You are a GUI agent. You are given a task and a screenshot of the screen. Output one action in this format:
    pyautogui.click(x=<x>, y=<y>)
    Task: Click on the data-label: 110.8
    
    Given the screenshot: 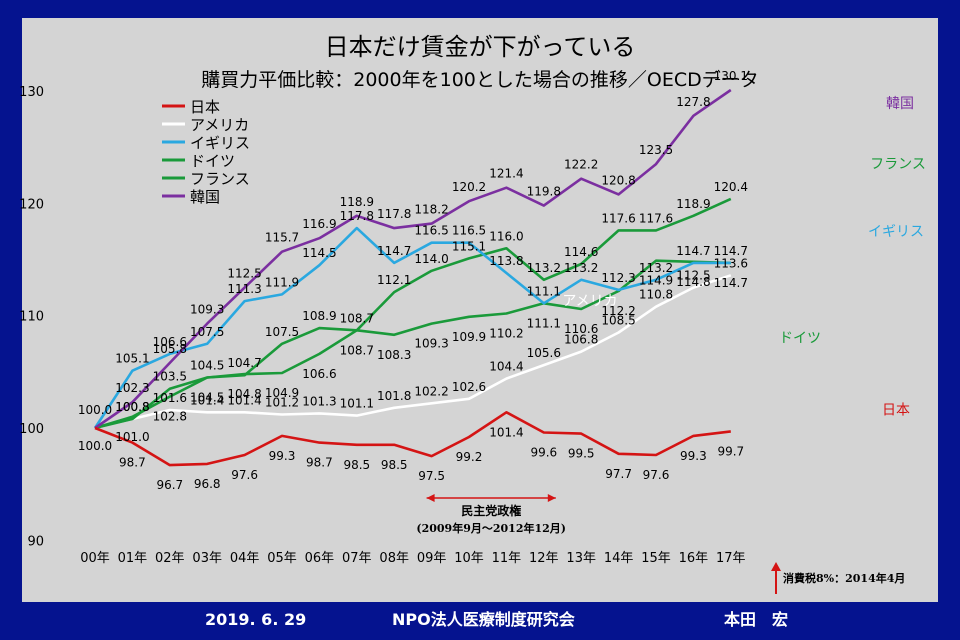 What is the action you would take?
    pyautogui.click(x=656, y=295)
    